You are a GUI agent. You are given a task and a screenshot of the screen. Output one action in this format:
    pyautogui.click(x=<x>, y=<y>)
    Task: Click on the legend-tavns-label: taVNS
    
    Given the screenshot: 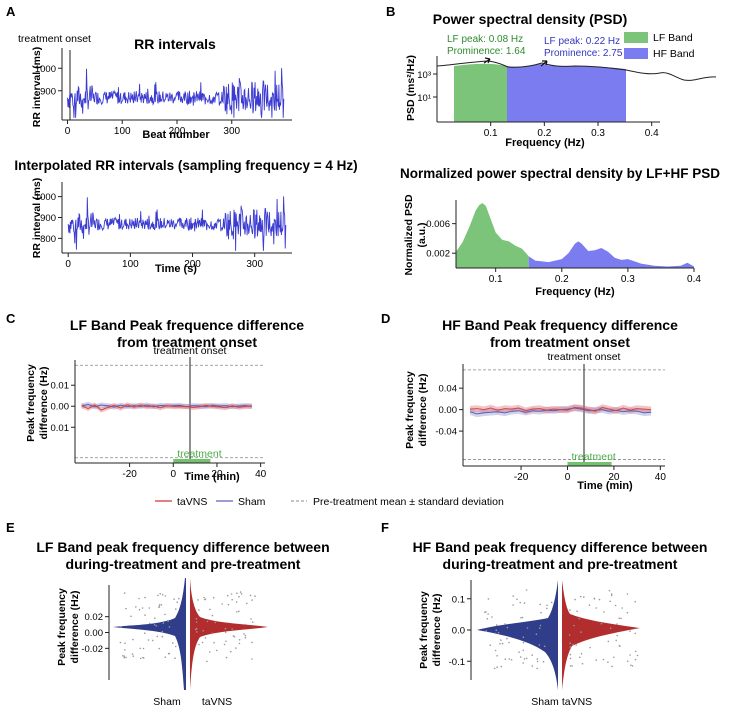 What is the action you would take?
    pyautogui.click(x=192, y=502)
    